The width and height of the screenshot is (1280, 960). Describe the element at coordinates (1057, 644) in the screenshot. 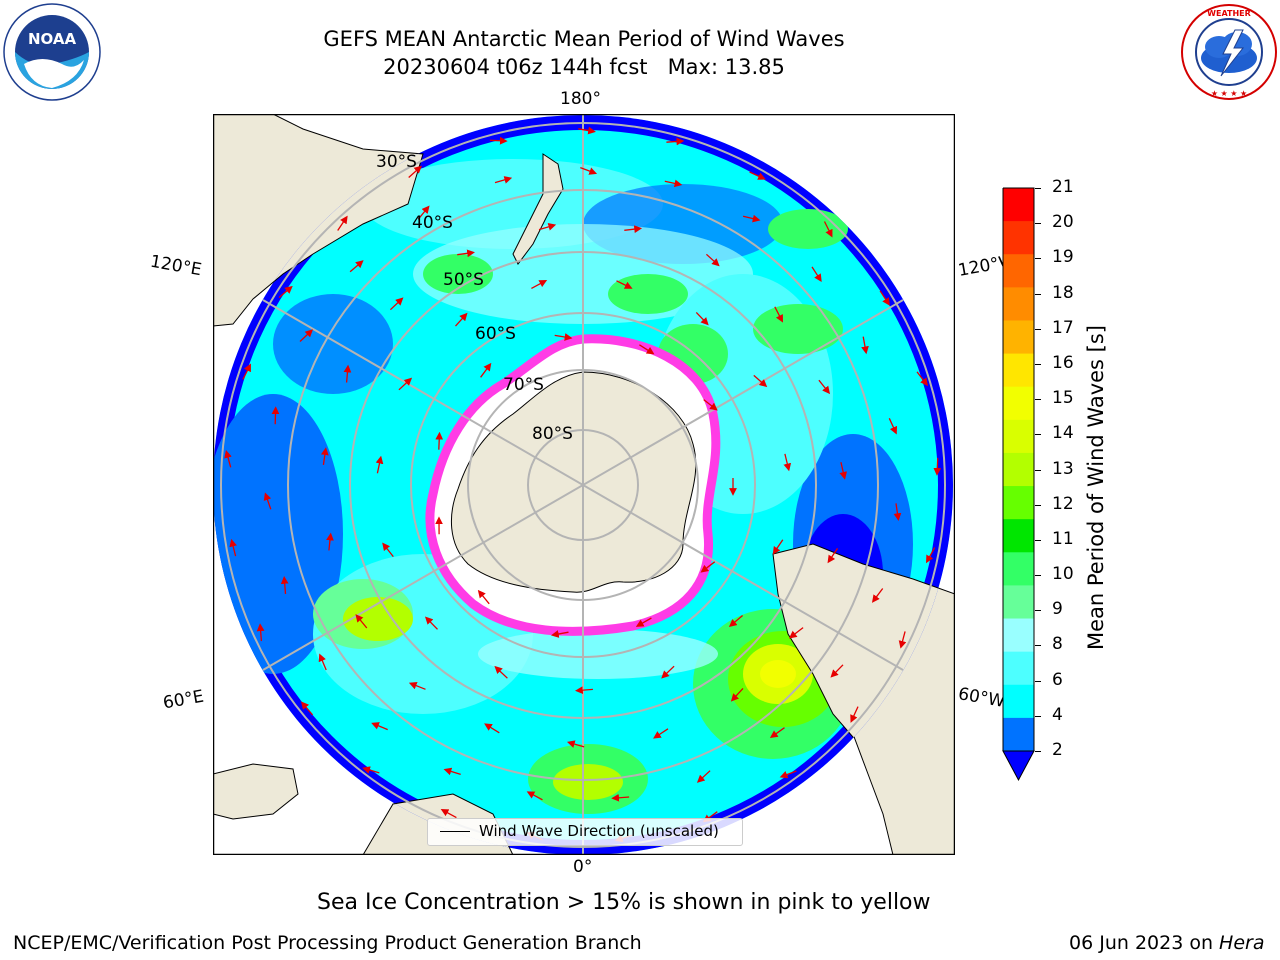

I see `colorbar-tick-label: 8` at that location.